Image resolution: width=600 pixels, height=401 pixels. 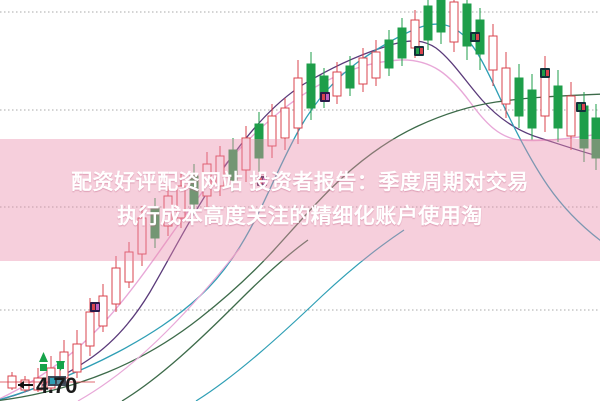 I want to click on ma-line-ma60-lower-branch, so click(x=215, y=320).